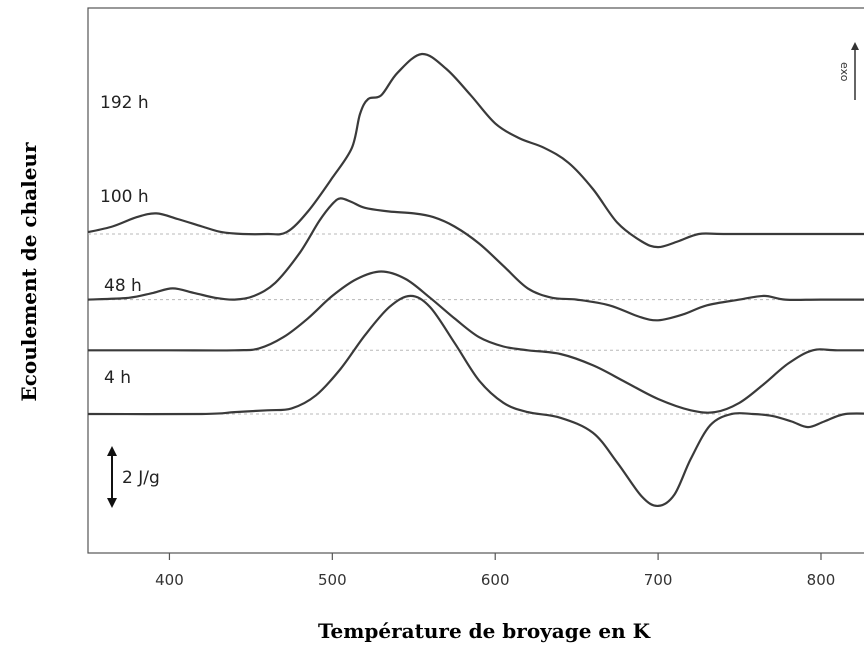 Image resolution: width=864 pixels, height=648 pixels. What do you see at coordinates (124, 103) in the screenshot?
I see `curve-label-192h: 192 h` at bounding box center [124, 103].